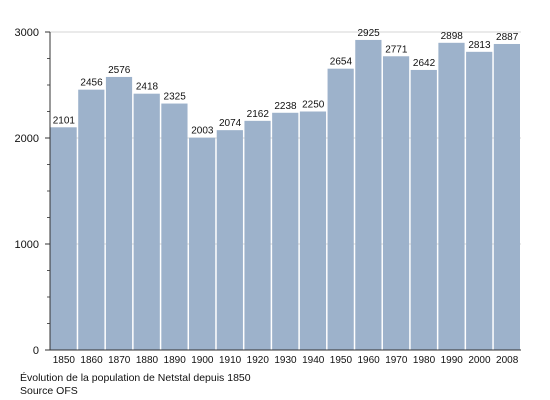 The height and width of the screenshot is (400, 550). I want to click on data-label: 2642, so click(424, 63).